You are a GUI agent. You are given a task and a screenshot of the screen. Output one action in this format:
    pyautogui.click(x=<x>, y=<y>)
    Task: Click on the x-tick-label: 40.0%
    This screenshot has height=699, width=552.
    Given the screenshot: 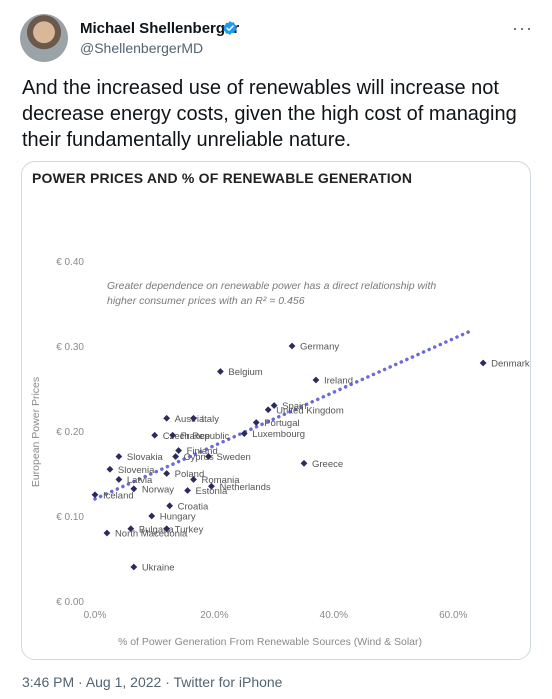 What is the action you would take?
    pyautogui.click(x=334, y=615)
    